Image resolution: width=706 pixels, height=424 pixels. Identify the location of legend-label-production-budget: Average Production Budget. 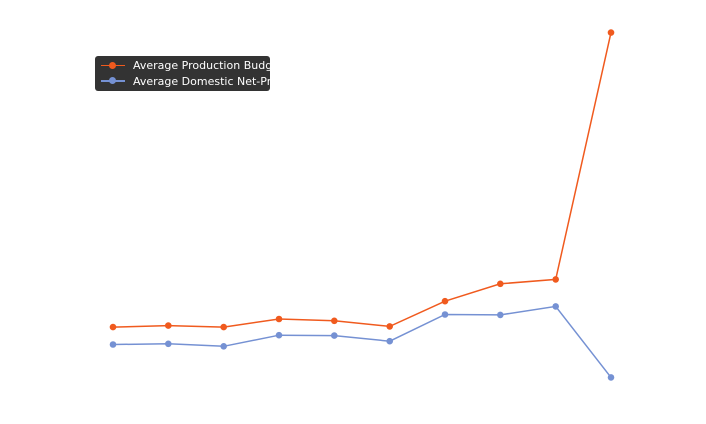
(208, 66).